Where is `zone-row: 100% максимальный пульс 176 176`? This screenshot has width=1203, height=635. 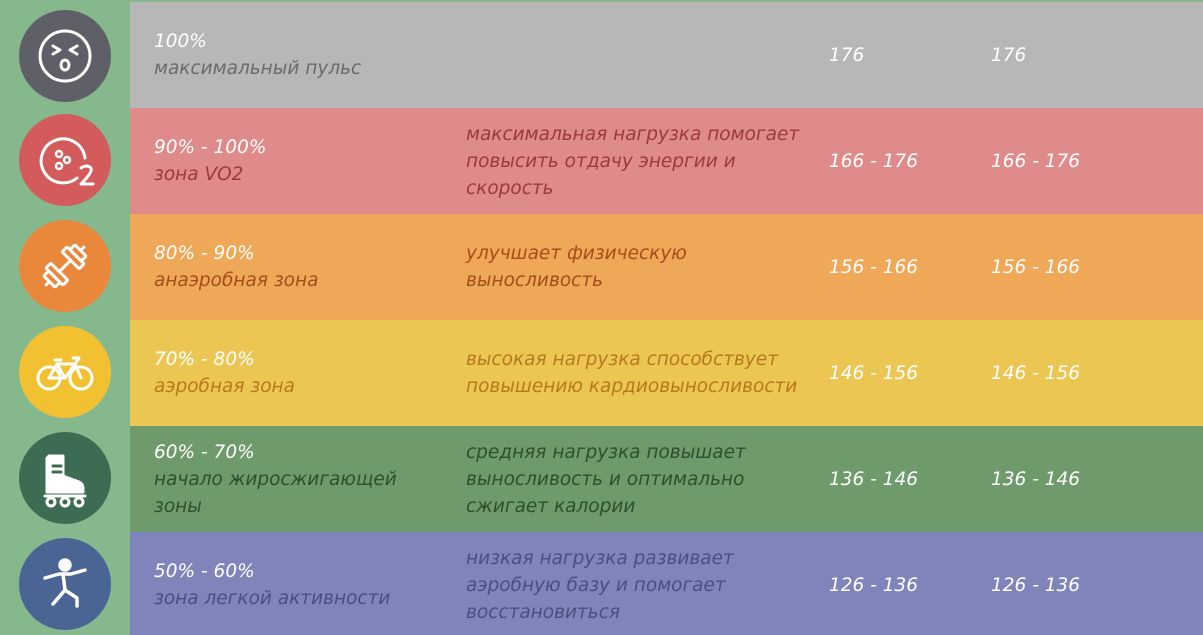 zone-row: 100% максимальный пульс 176 176 is located at coordinates (666, 55).